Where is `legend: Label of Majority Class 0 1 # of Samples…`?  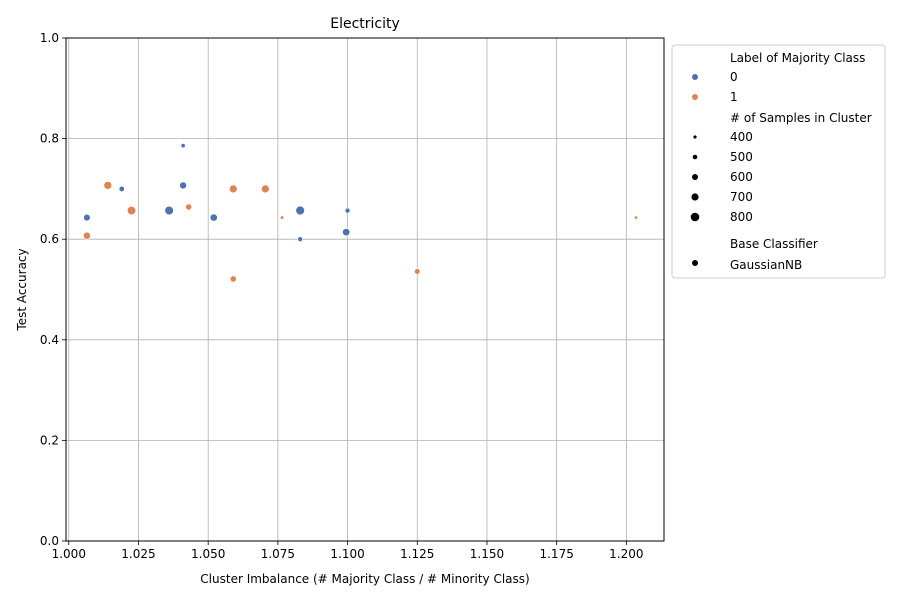
legend: Label of Majority Class 0 1 # of Samples… is located at coordinates (778, 161).